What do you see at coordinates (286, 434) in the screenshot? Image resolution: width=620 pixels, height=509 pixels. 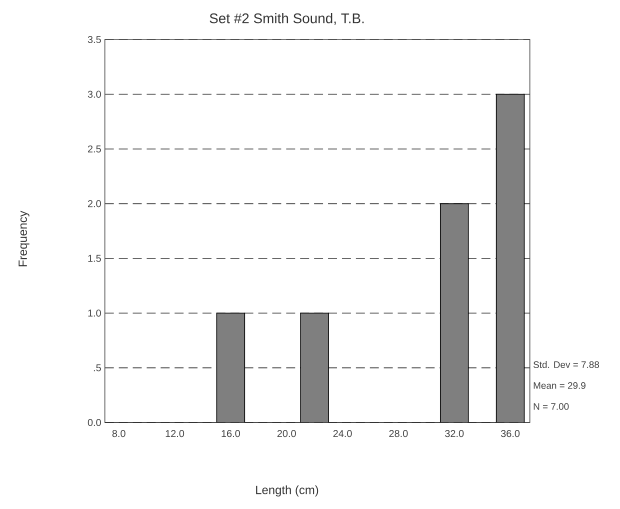 I see `x-tick-label: 20.0` at bounding box center [286, 434].